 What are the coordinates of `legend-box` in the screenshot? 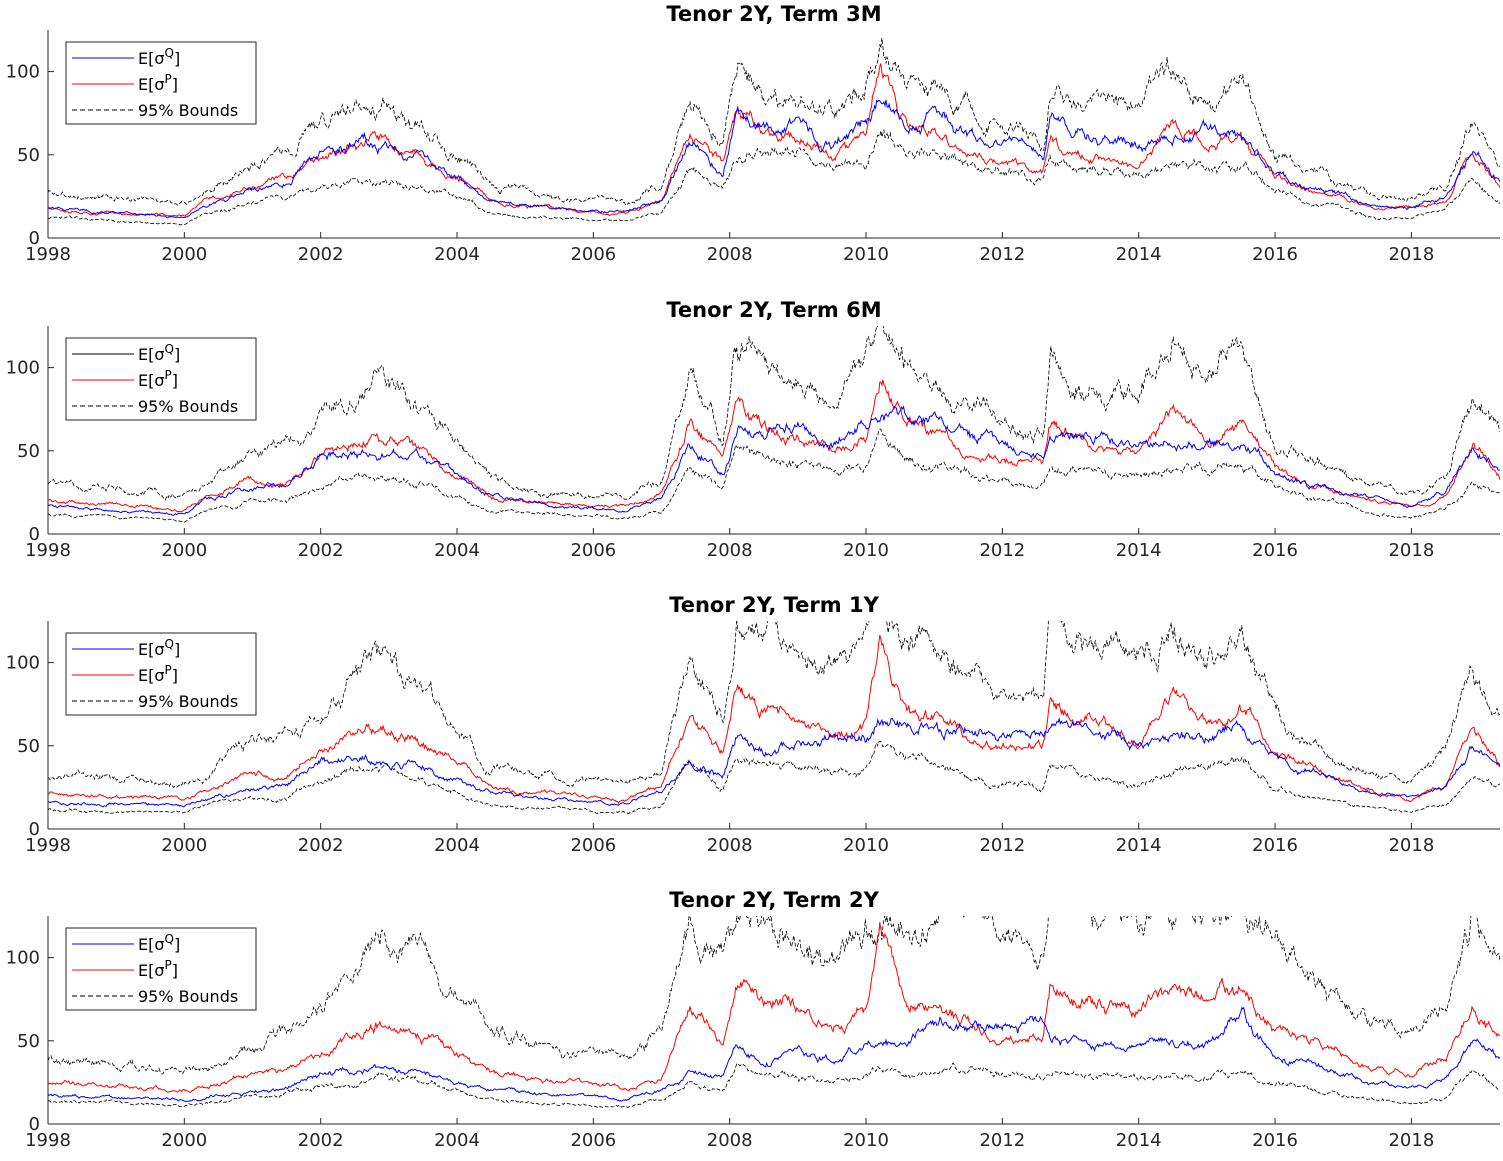 It's located at (161, 379).